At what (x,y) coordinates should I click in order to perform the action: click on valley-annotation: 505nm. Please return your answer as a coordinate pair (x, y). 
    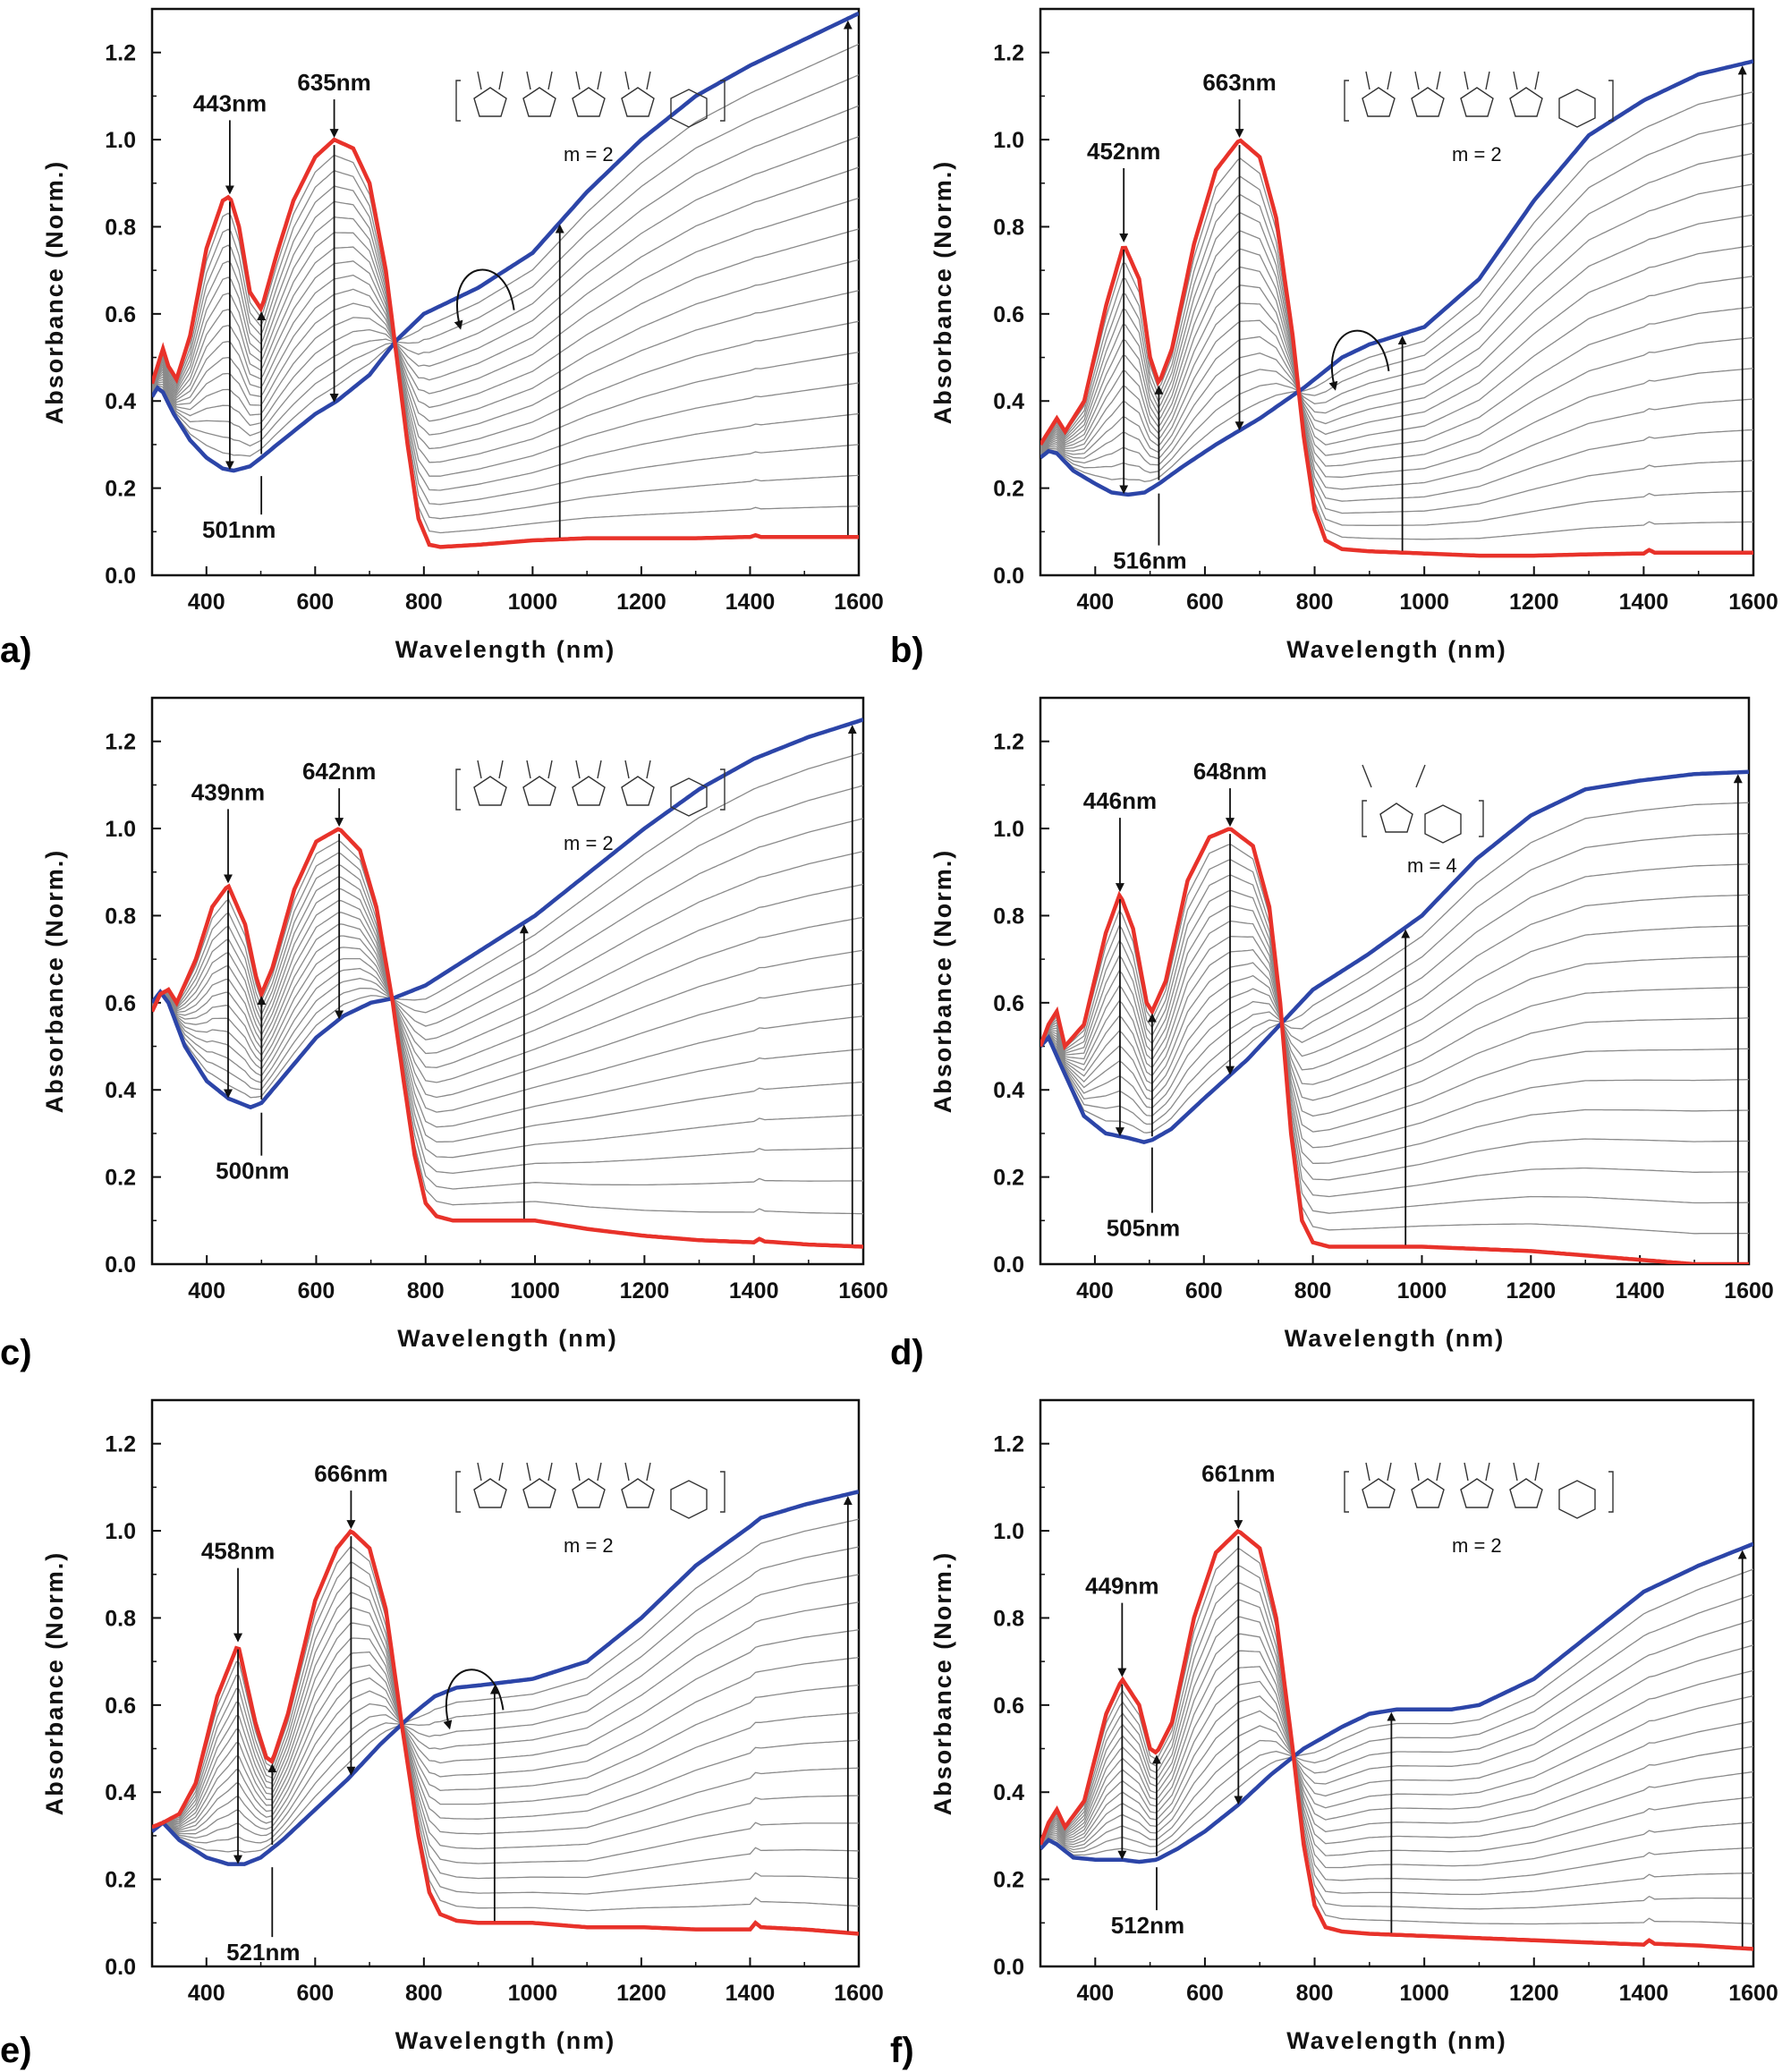
    Looking at the image, I should click on (1144, 1228).